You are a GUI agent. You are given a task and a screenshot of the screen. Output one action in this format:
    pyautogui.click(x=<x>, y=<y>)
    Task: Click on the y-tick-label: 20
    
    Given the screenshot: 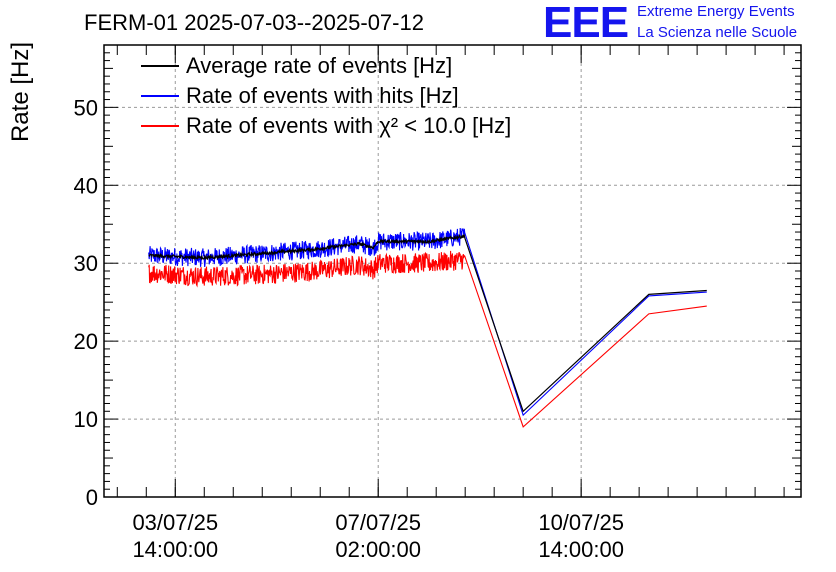 What is the action you would take?
    pyautogui.click(x=86, y=341)
    